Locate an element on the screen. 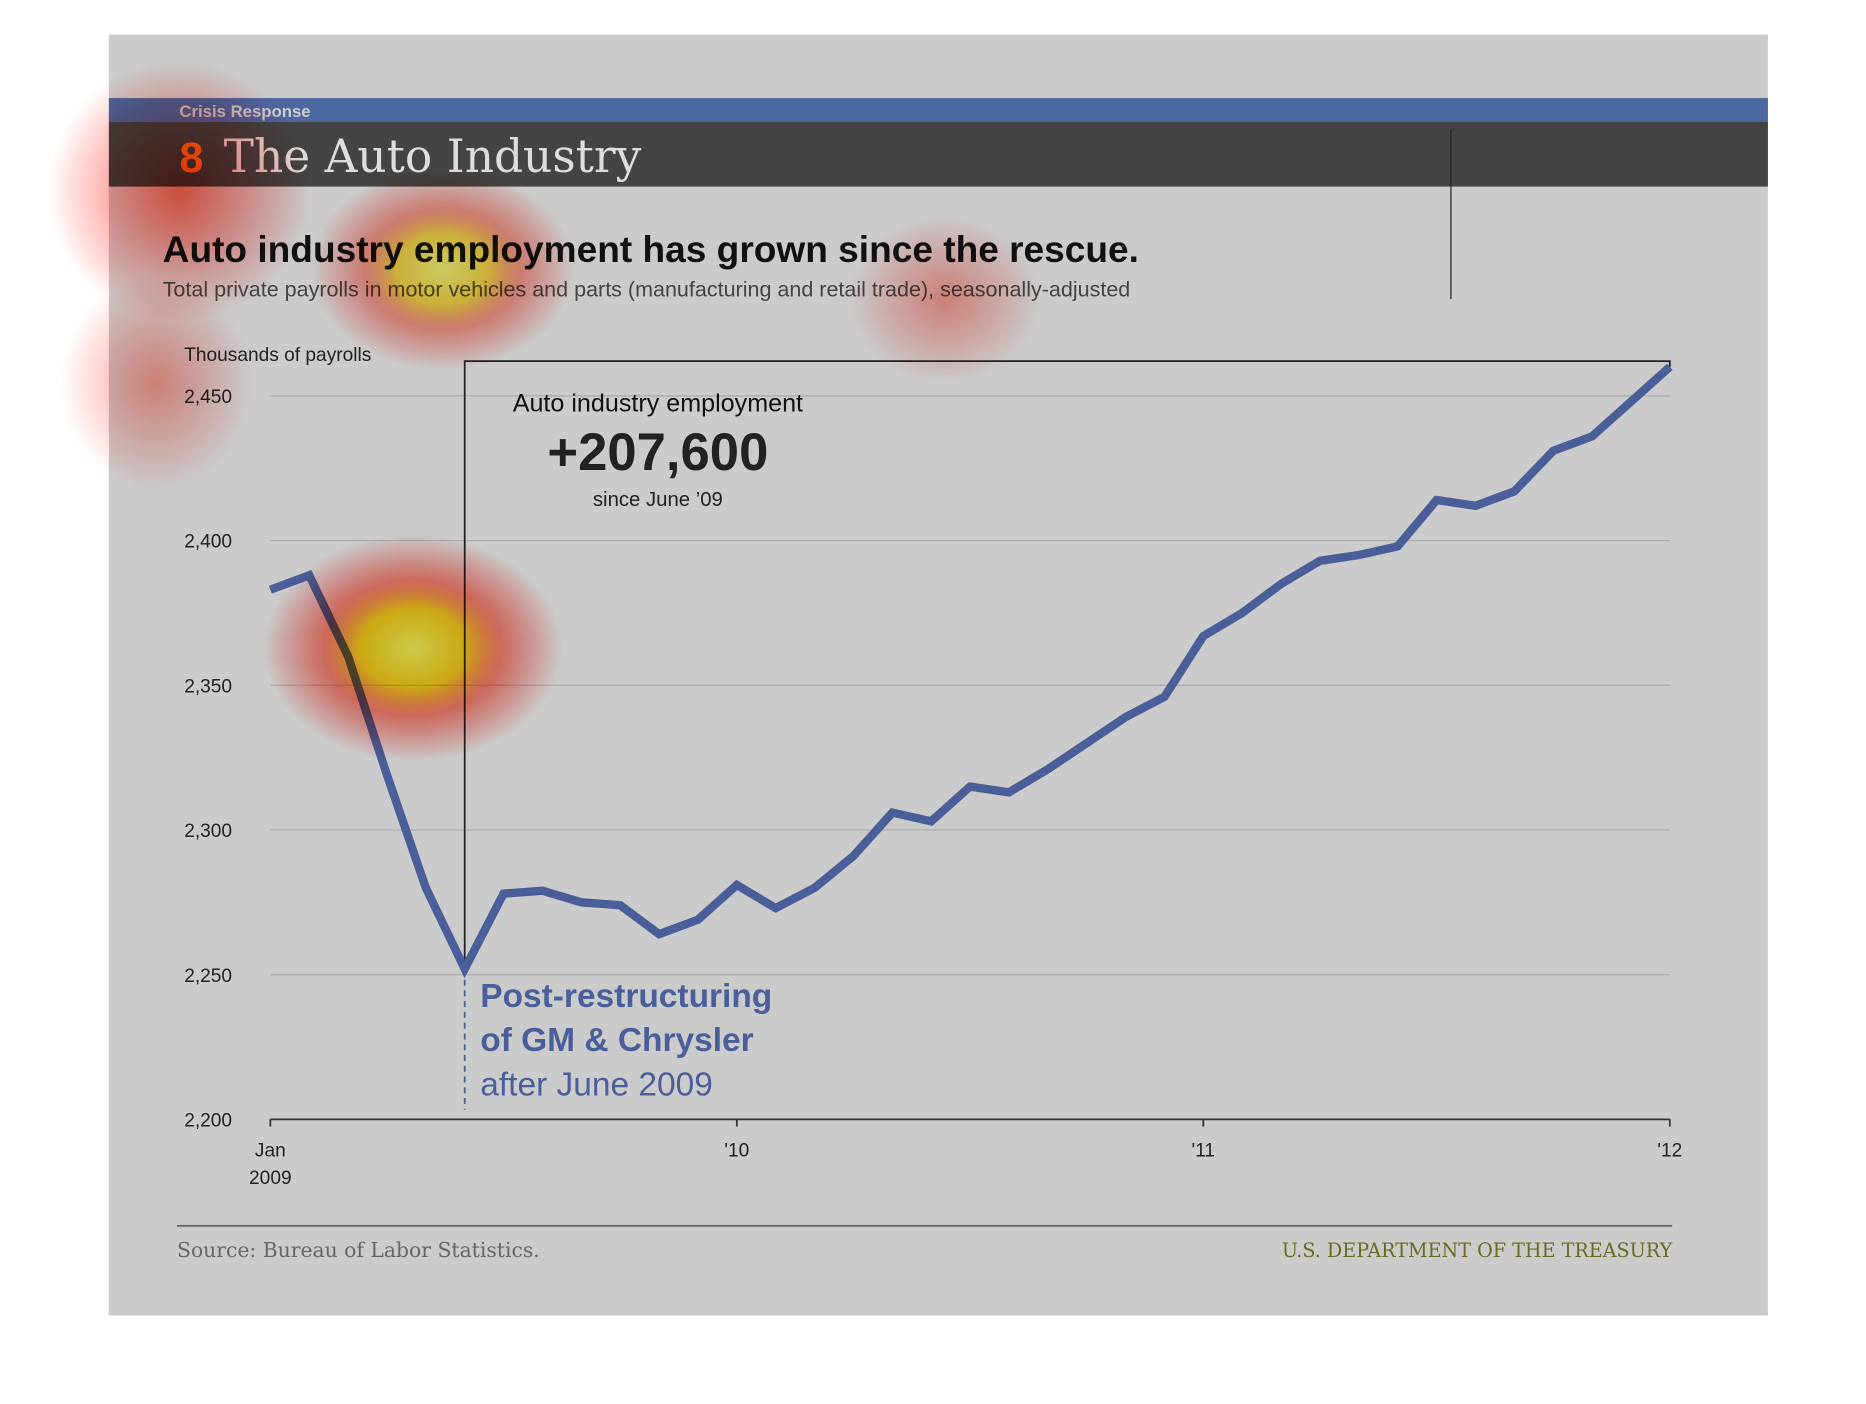  box-note: since June ’09 is located at coordinates (658, 500).